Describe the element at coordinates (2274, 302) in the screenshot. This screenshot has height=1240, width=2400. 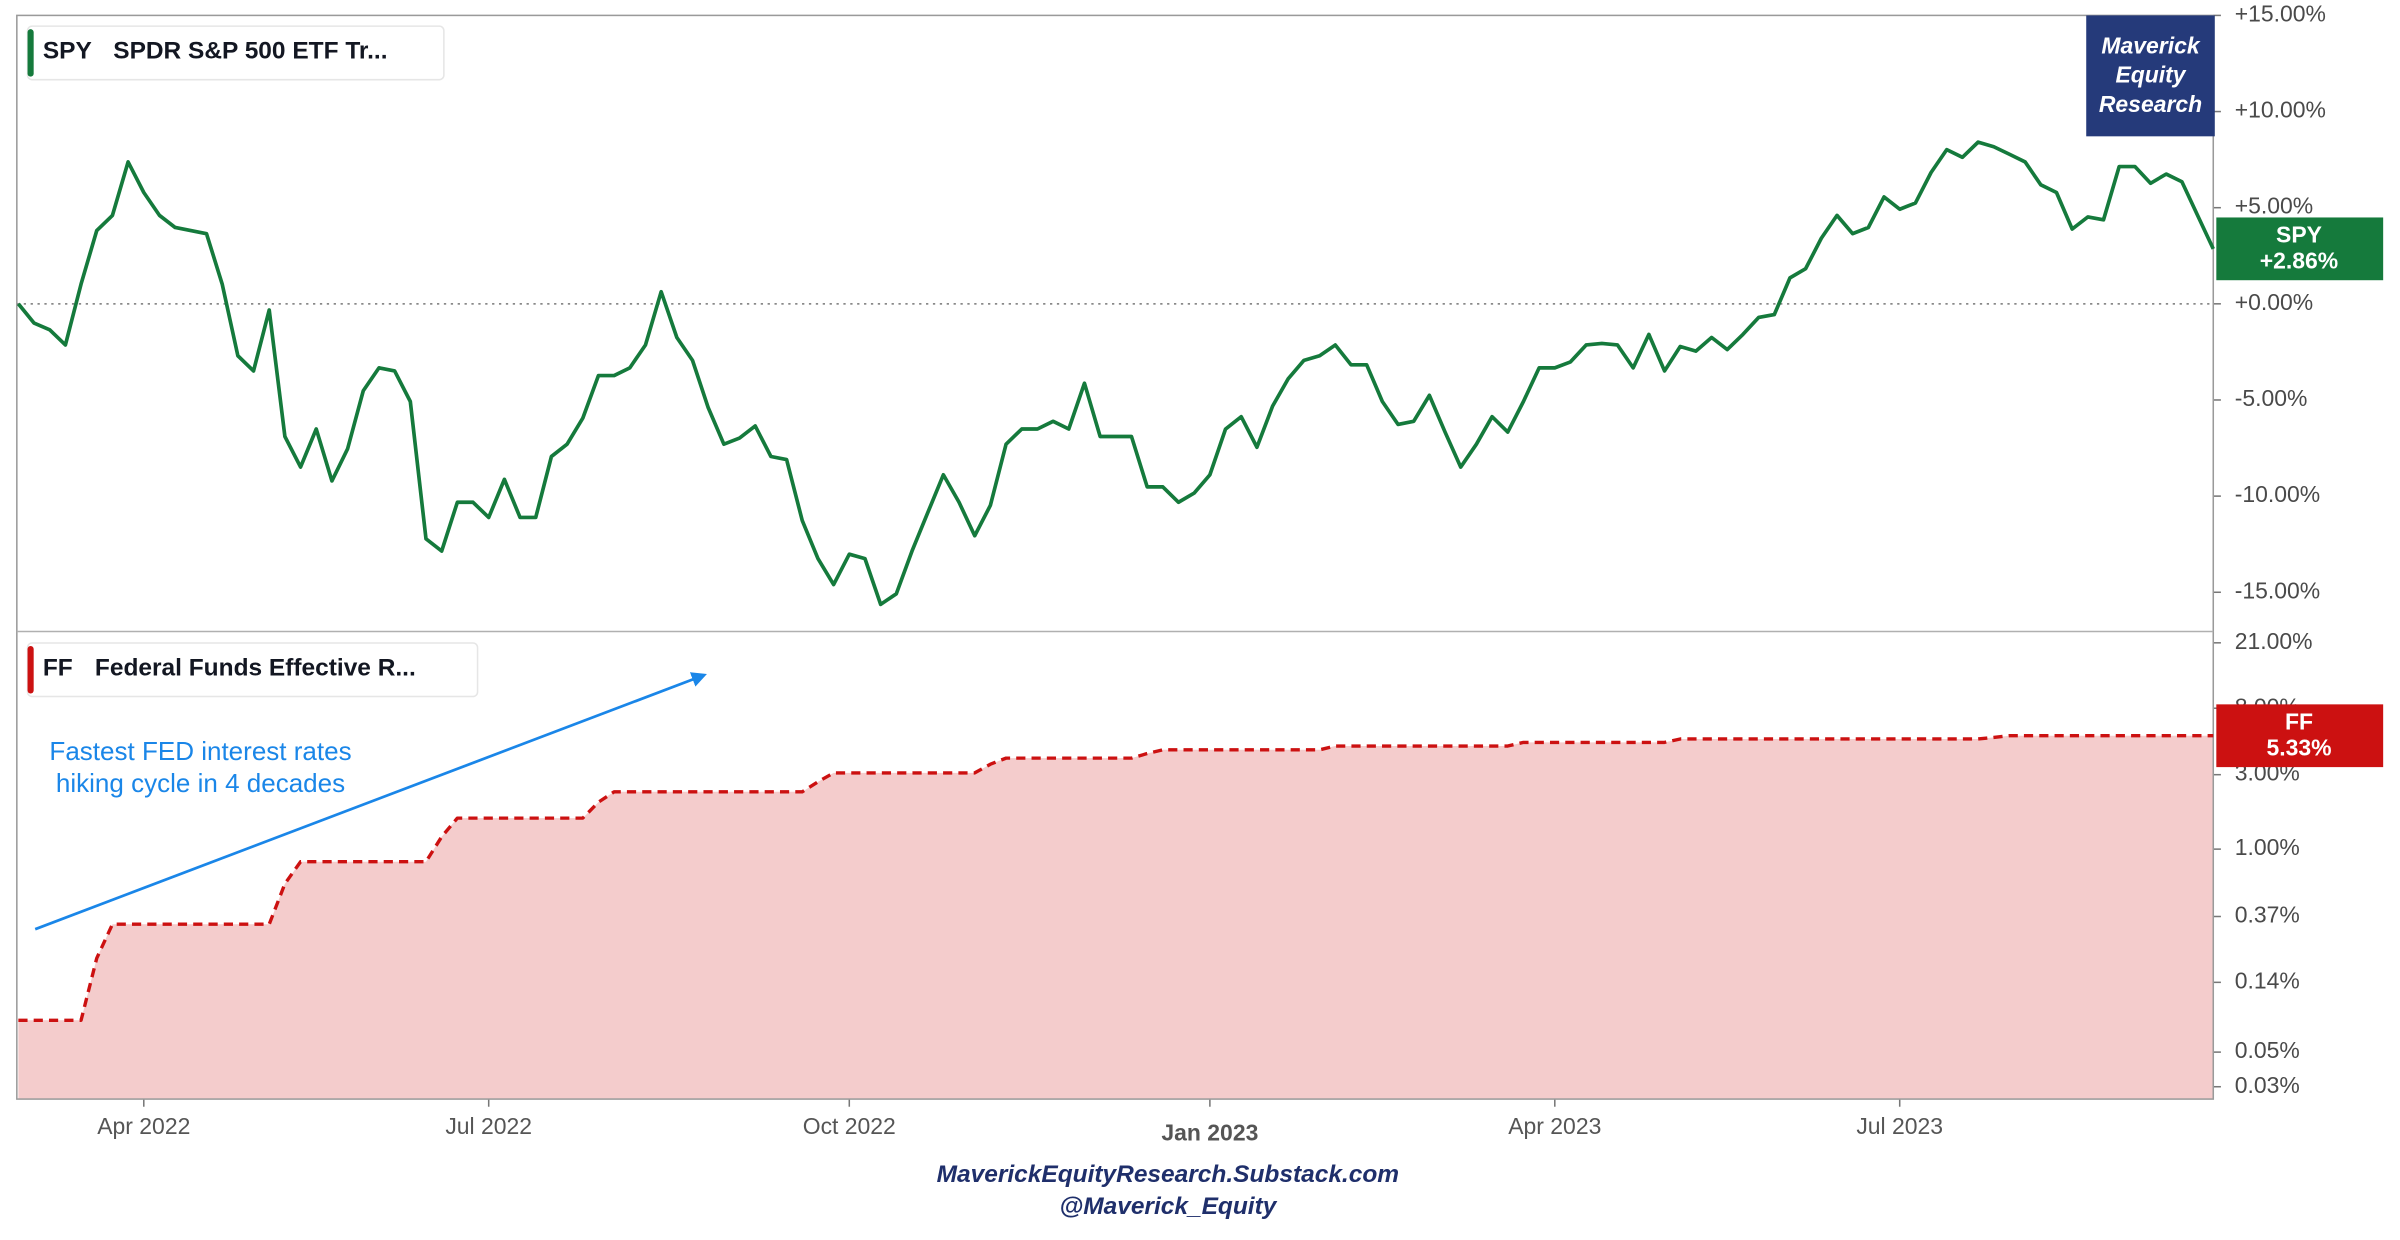
I see `y-tick-label: +0.00%` at that location.